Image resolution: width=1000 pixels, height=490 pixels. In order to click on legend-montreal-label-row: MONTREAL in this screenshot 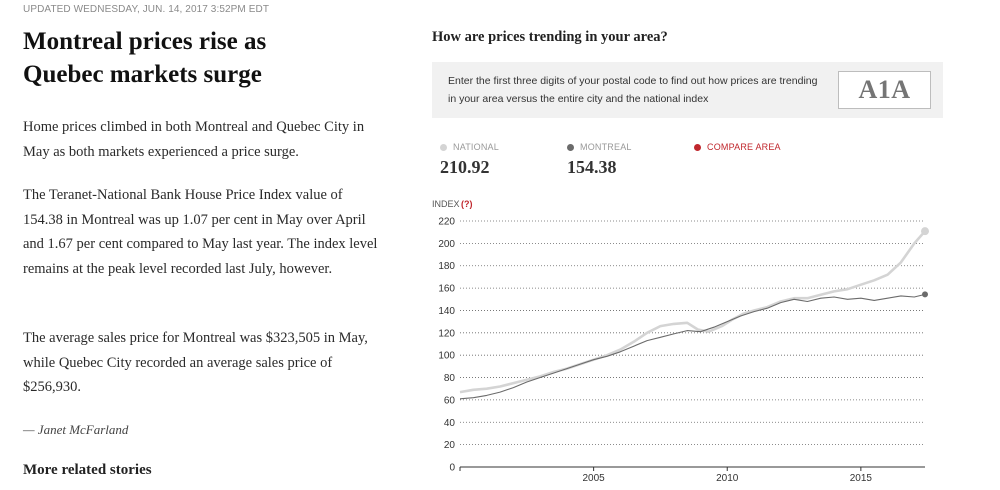, I will do `click(599, 147)`.